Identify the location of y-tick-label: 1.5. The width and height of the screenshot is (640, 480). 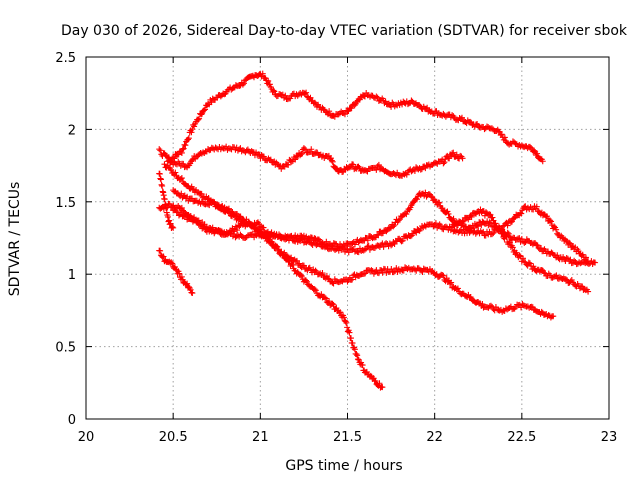
(65, 203).